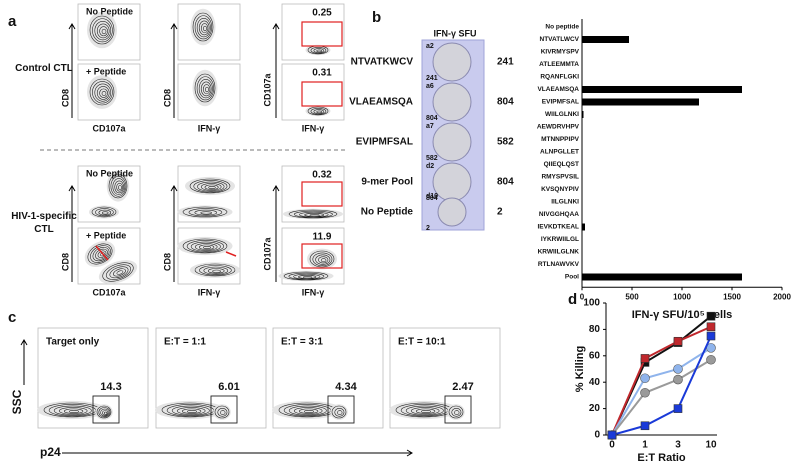 Image resolution: width=794 pixels, height=466 pixels. Describe the element at coordinates (505, 182) in the screenshot. I see `label: 804` at that location.